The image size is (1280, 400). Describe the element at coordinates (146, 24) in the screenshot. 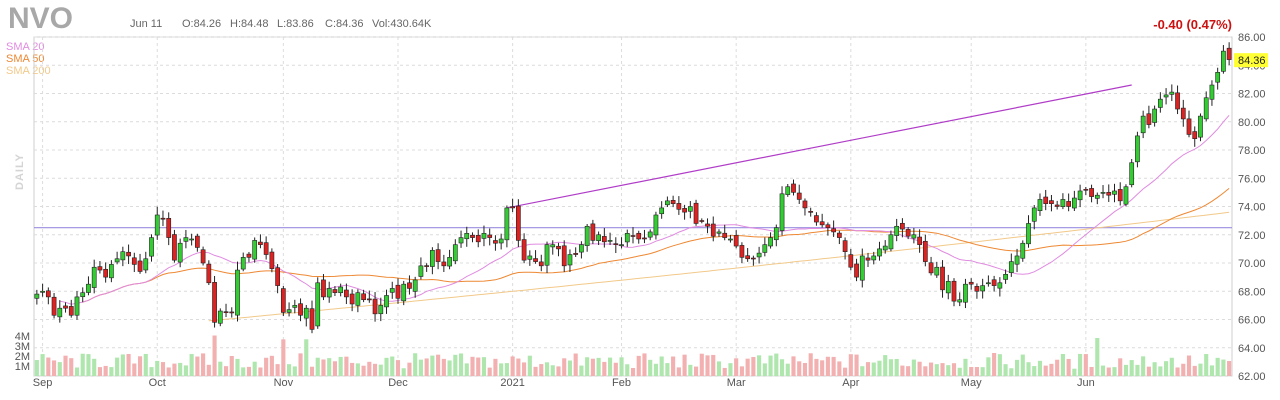

I see `quote-date: Jun 11` at that location.